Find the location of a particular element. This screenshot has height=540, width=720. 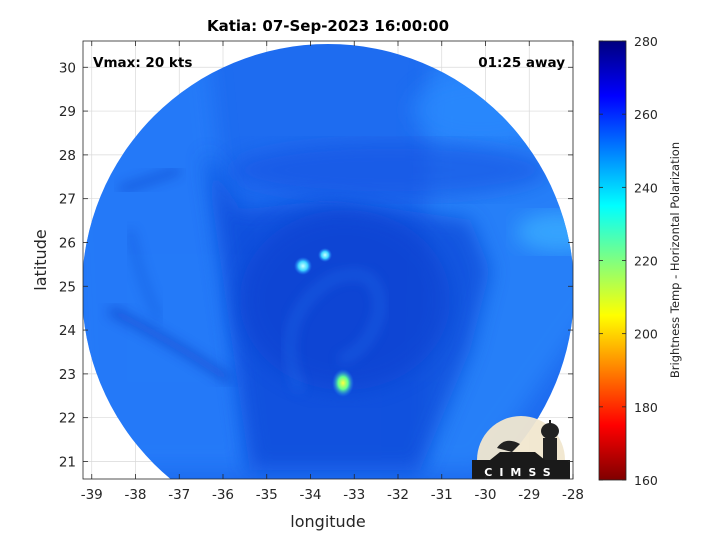

y-tick-label: 21 is located at coordinates (67, 462).